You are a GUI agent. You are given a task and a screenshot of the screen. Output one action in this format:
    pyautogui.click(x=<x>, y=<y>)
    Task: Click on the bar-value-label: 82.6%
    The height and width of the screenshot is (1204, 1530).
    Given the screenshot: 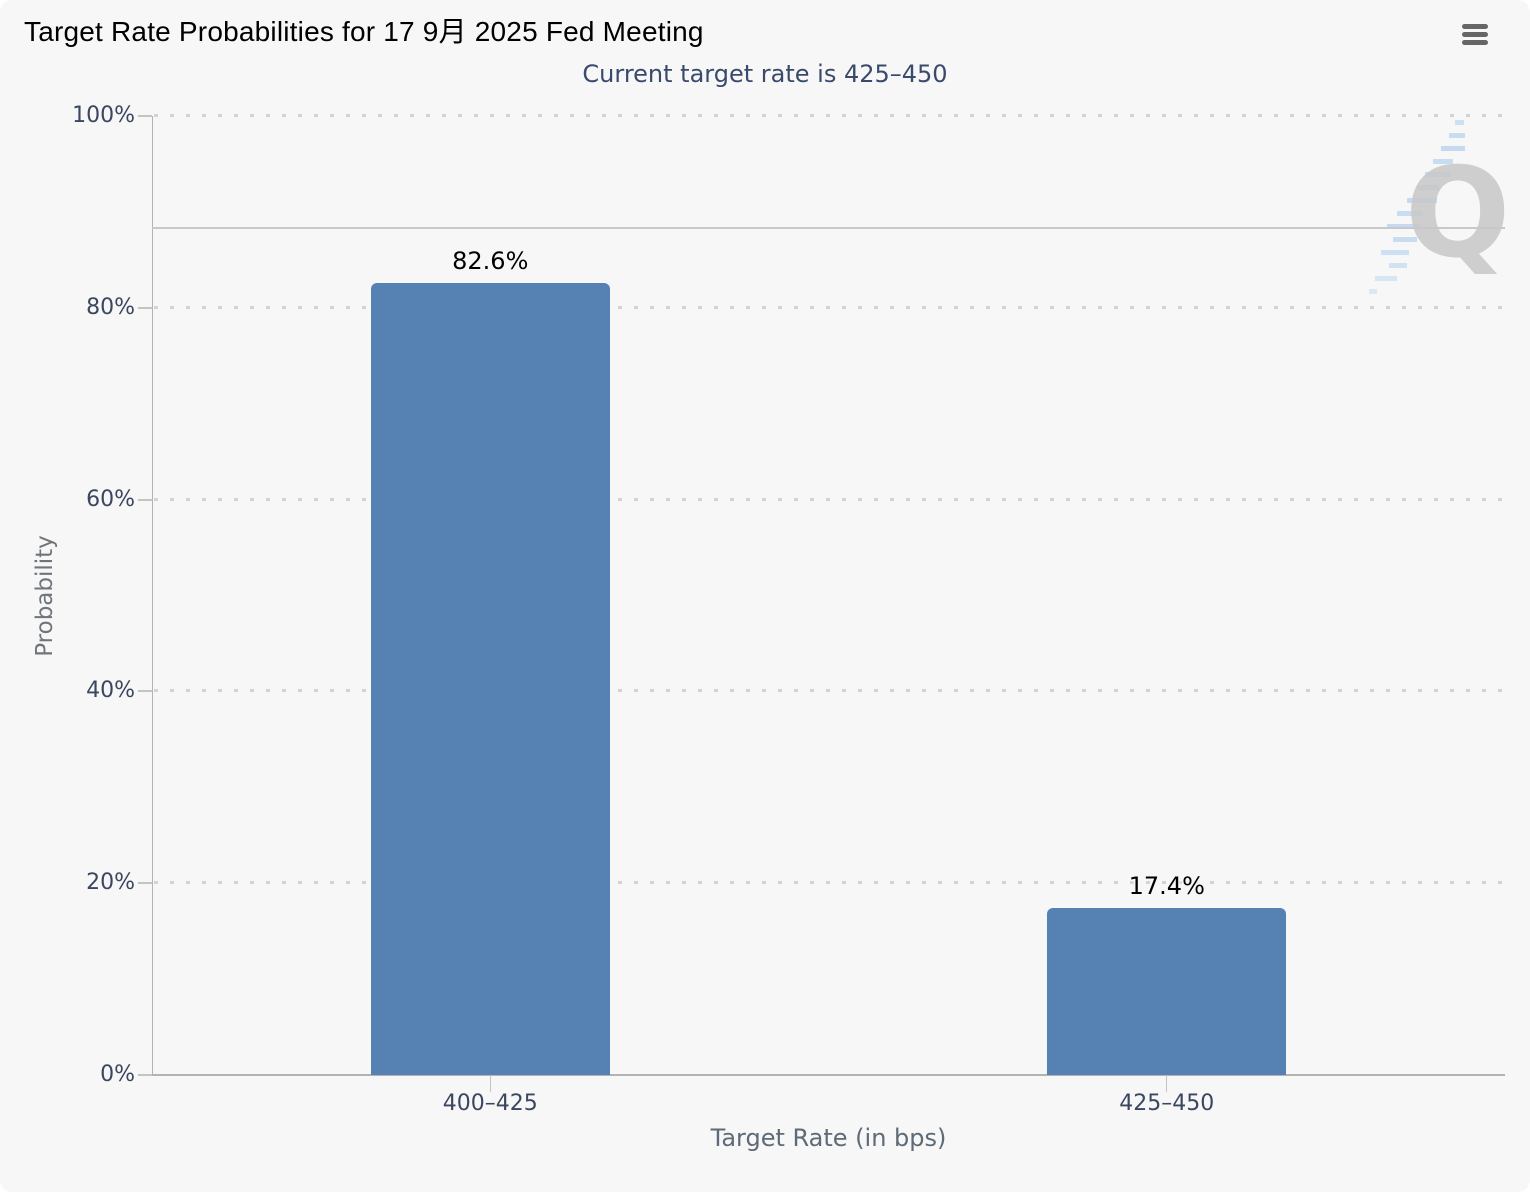 What is the action you would take?
    pyautogui.click(x=490, y=260)
    